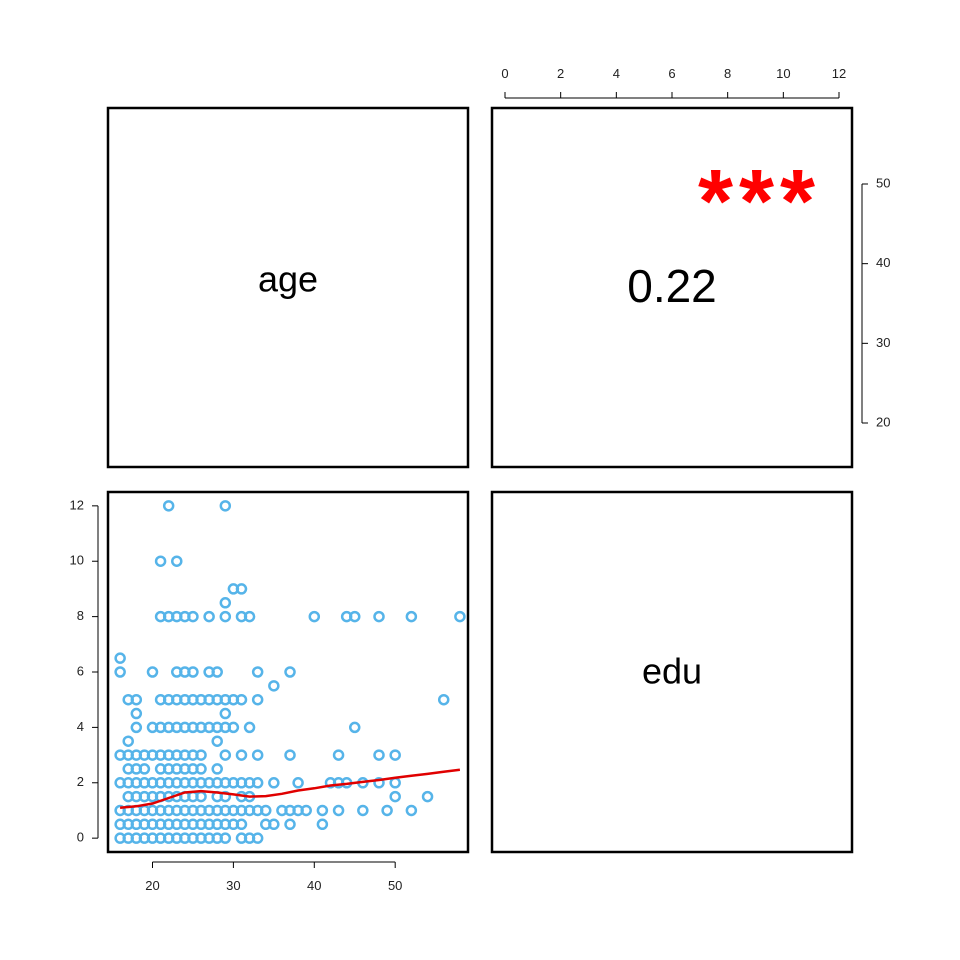 The image size is (960, 960). Describe the element at coordinates (80, 781) in the screenshot. I see `axis-left-tick-label: 2` at that location.